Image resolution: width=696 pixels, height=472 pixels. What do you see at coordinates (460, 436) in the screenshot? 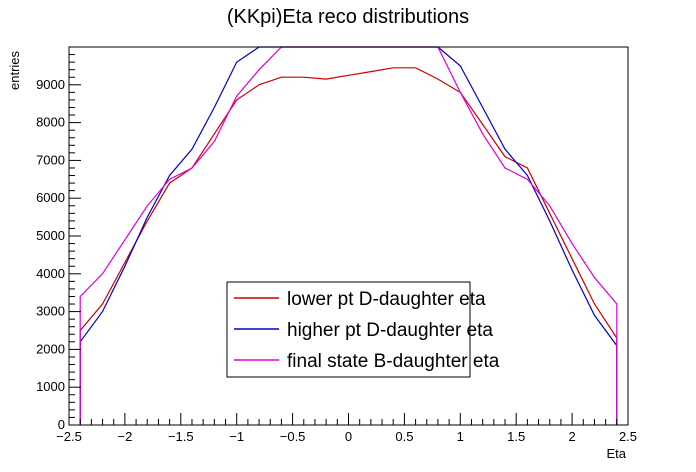
I see `x-tick-label: 1` at bounding box center [460, 436].